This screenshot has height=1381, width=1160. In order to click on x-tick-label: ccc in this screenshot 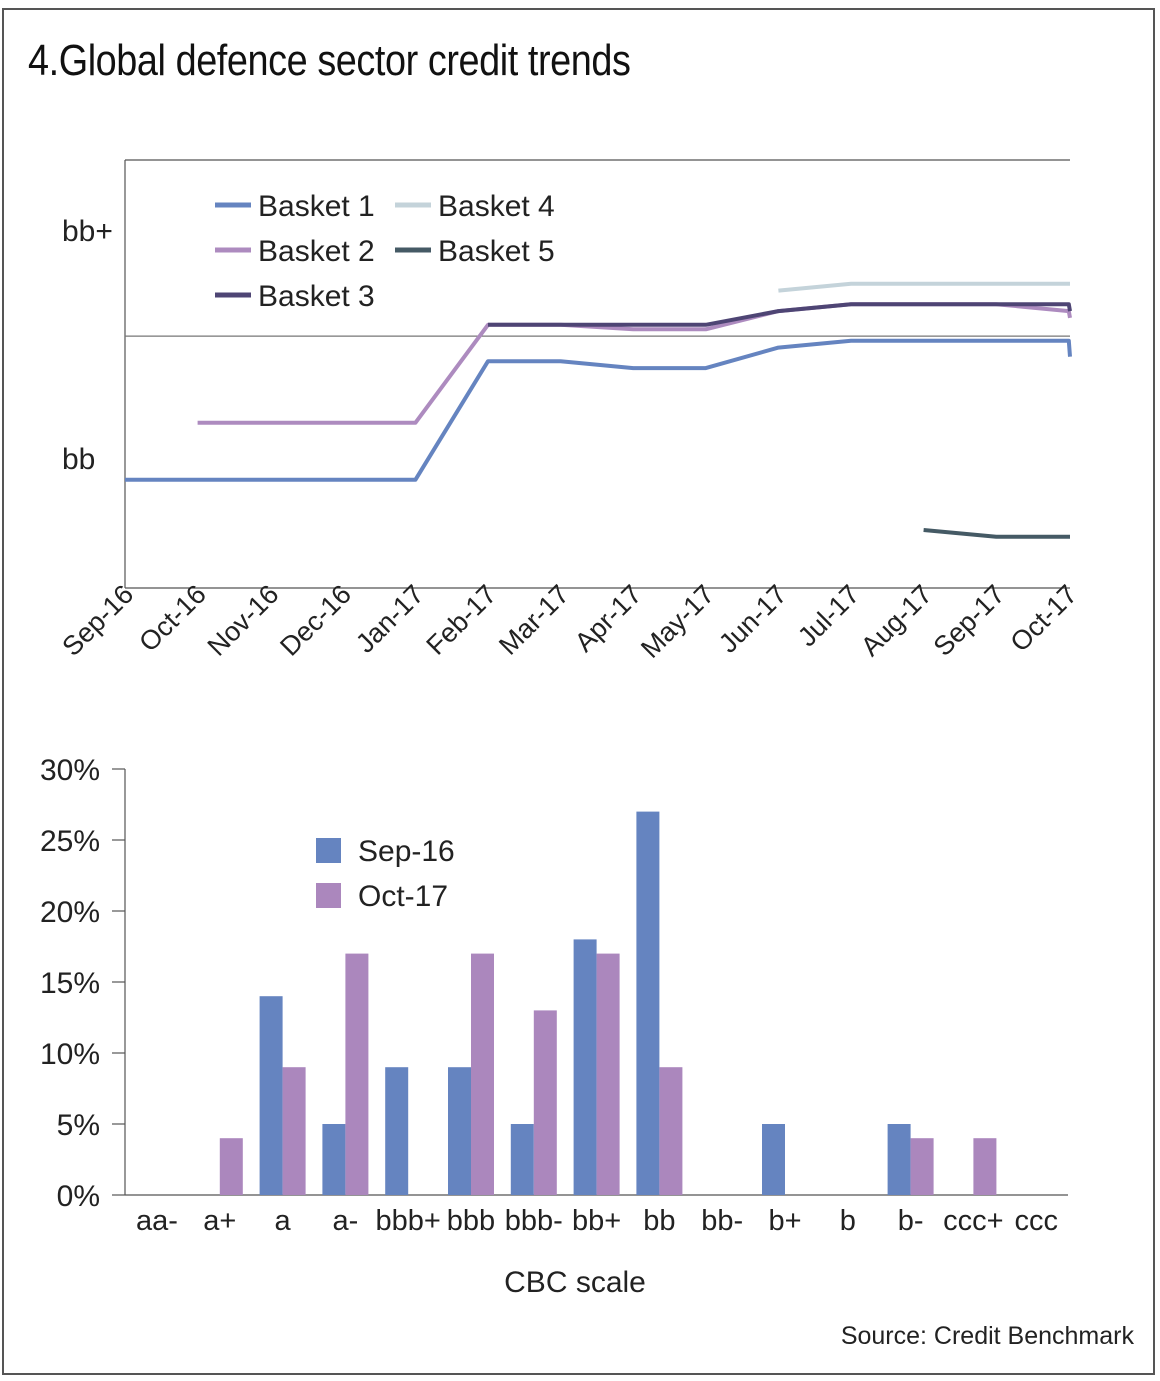, I will do `click(1036, 1221)`.